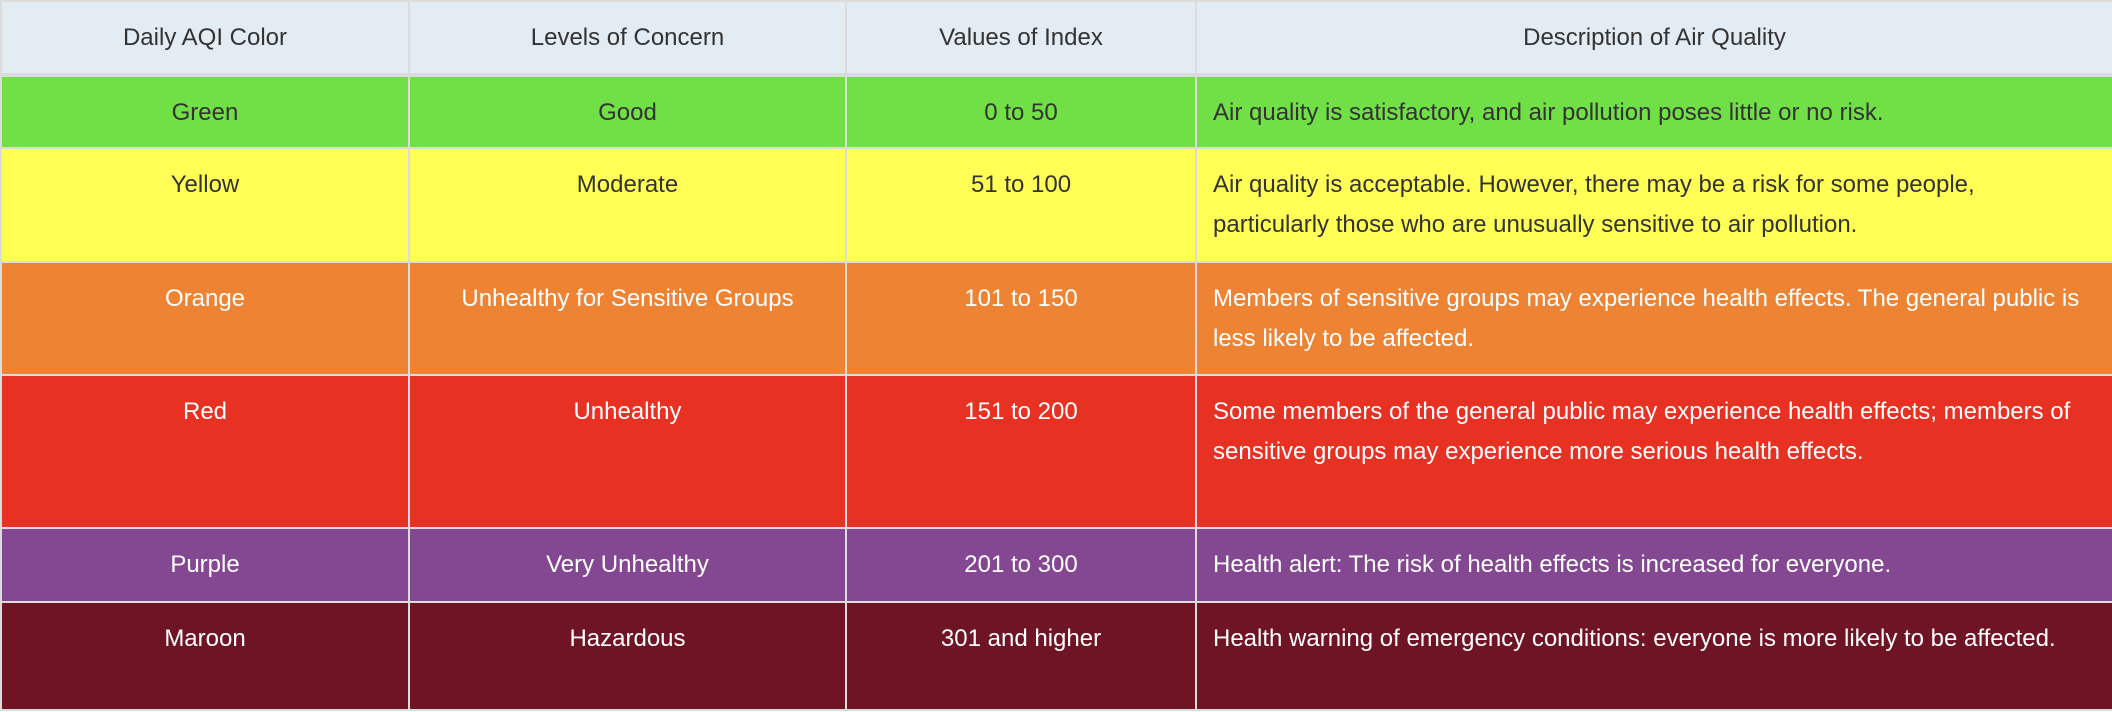  What do you see at coordinates (1021, 565) in the screenshot?
I see `index-range-cell: 201 to 300` at bounding box center [1021, 565].